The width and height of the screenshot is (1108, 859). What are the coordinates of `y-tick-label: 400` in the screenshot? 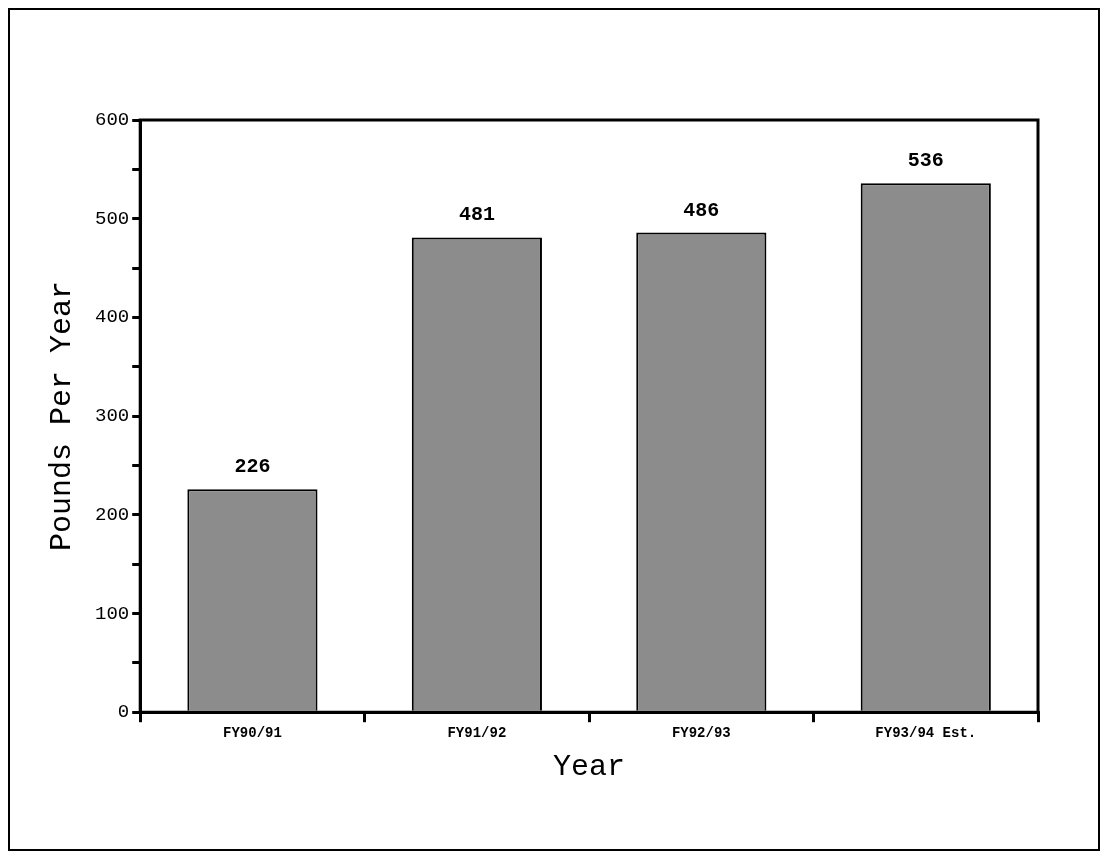 It's located at (112, 317).